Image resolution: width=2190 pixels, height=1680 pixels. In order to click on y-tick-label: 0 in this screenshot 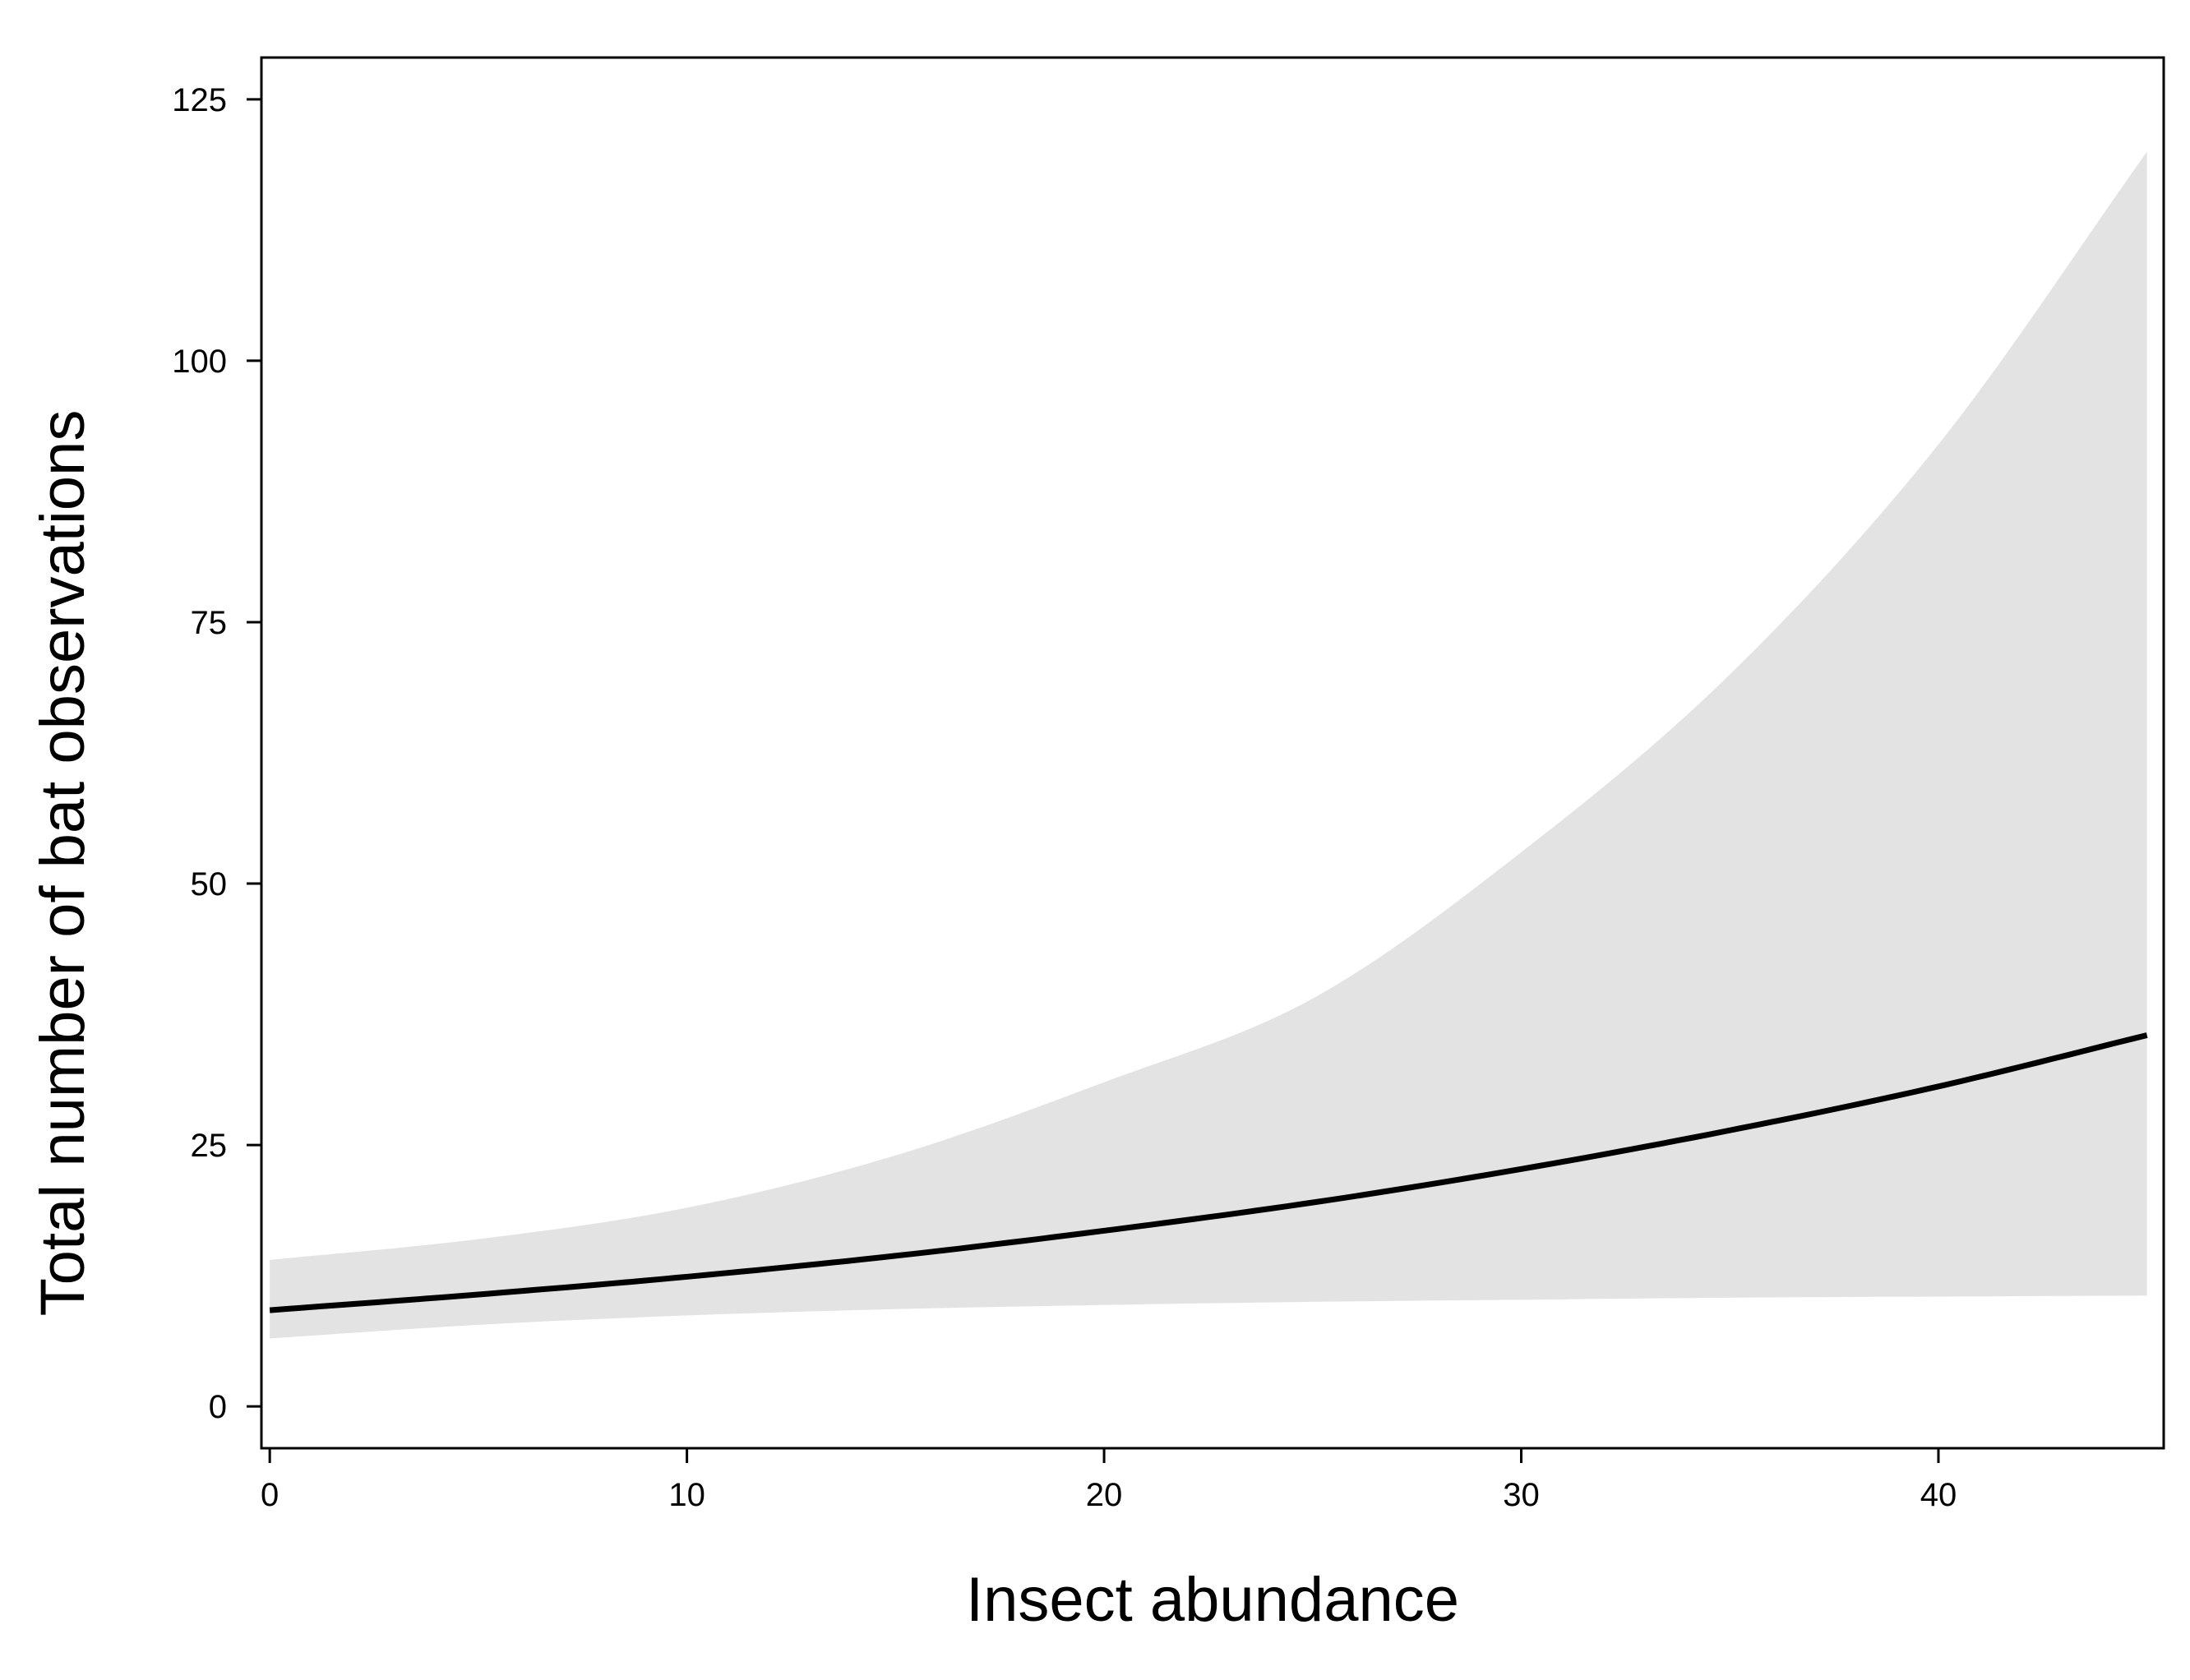, I will do `click(218, 1407)`.